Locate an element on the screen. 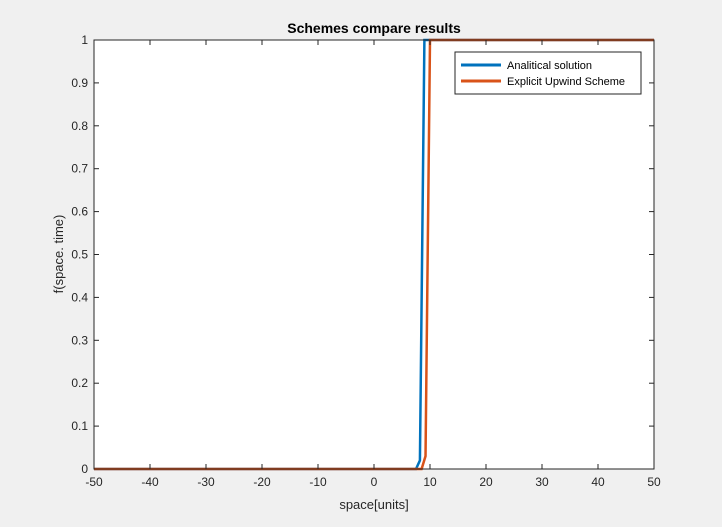 The width and height of the screenshot is (722, 527). x-axis-label: space[units] is located at coordinates (373, 504).